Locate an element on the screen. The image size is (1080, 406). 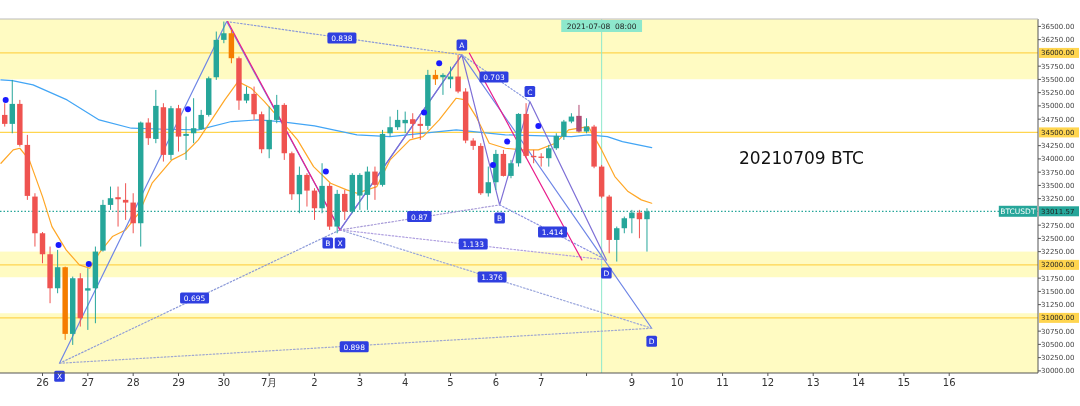
x-tick-label: 10 is located at coordinates (677, 382).